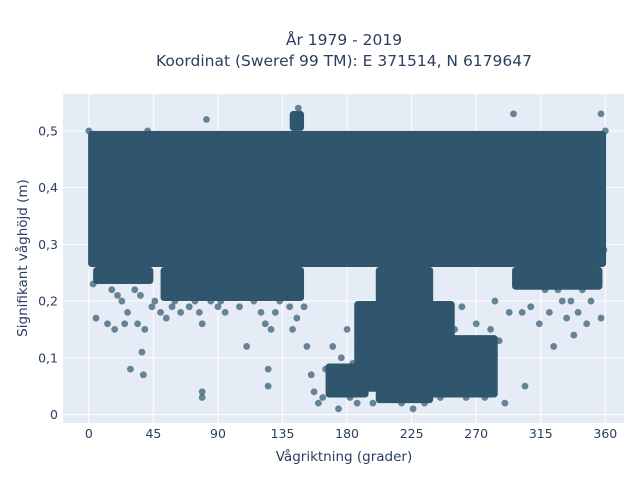 Image resolution: width=640 pixels, height=480 pixels. What do you see at coordinates (412, 433) in the screenshot?
I see `x-tick-label: 225` at bounding box center [412, 433].